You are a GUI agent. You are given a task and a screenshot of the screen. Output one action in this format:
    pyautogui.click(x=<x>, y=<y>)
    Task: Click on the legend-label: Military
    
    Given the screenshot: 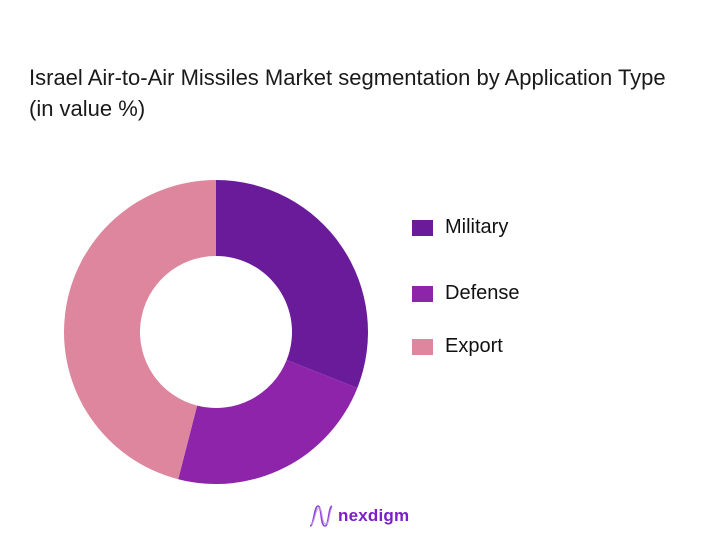 What is the action you would take?
    pyautogui.click(x=477, y=227)
    